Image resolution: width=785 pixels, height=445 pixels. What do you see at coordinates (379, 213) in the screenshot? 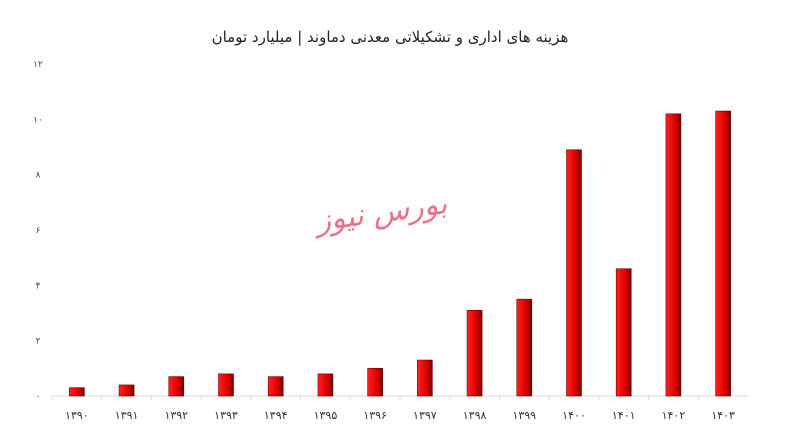
I see `watermark-logo: بورس نیوز` at bounding box center [379, 213].